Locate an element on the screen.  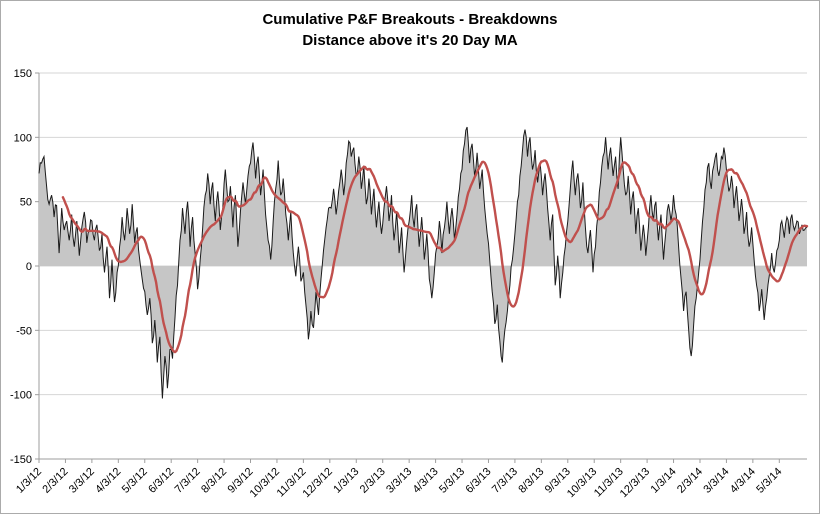
x-axis-label: 8/3/13 is located at coordinates (531, 481).